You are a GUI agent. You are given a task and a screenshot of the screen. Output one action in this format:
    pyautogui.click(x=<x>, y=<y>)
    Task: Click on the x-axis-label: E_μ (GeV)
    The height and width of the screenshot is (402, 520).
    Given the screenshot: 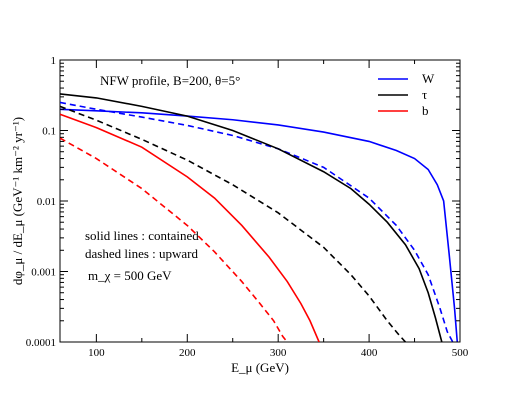 What is the action you would take?
    pyautogui.click(x=260, y=367)
    